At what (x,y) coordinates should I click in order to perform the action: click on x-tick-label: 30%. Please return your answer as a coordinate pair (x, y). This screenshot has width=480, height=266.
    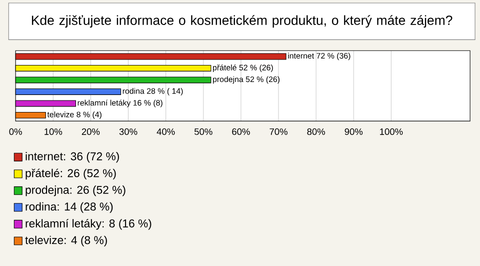
    Looking at the image, I should click on (128, 131).